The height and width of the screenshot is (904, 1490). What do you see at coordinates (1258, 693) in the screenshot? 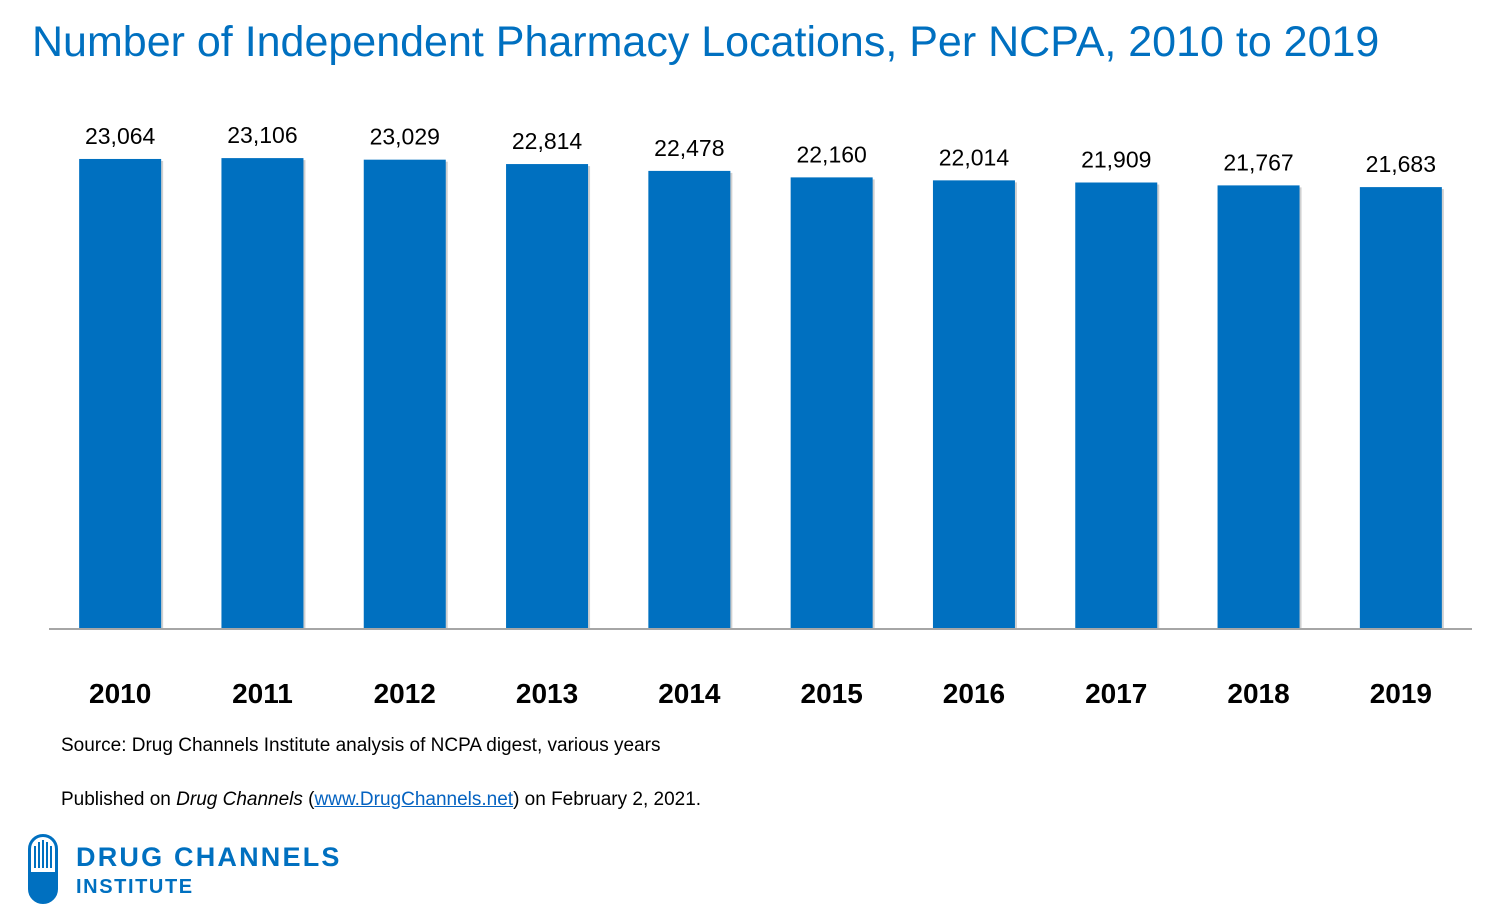
I see `x-tick-label-2018: 2018` at bounding box center [1258, 693].